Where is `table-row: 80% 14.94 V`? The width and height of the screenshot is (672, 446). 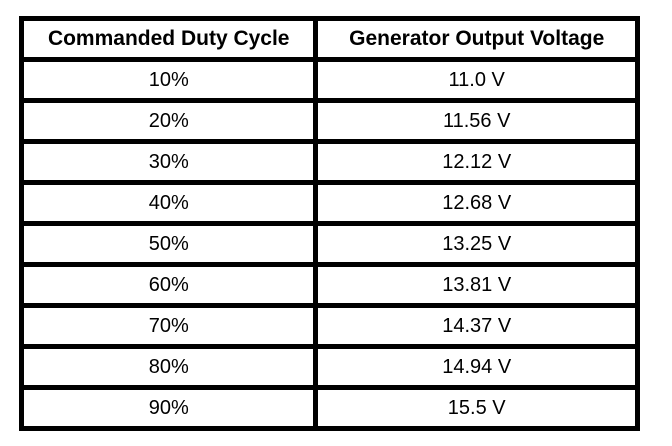
table-row: 80% 14.94 V is located at coordinates (329, 367).